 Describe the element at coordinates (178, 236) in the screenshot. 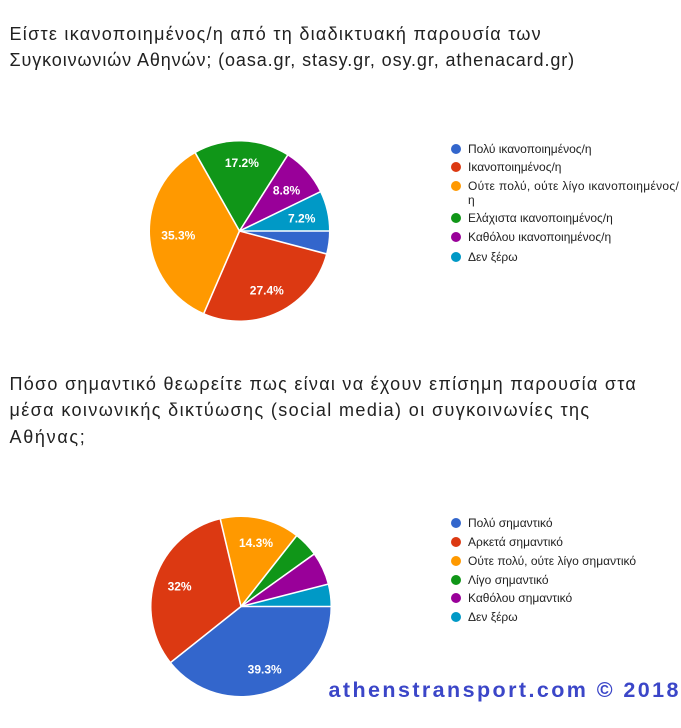

I see `svg-text: 35.3%` at that location.